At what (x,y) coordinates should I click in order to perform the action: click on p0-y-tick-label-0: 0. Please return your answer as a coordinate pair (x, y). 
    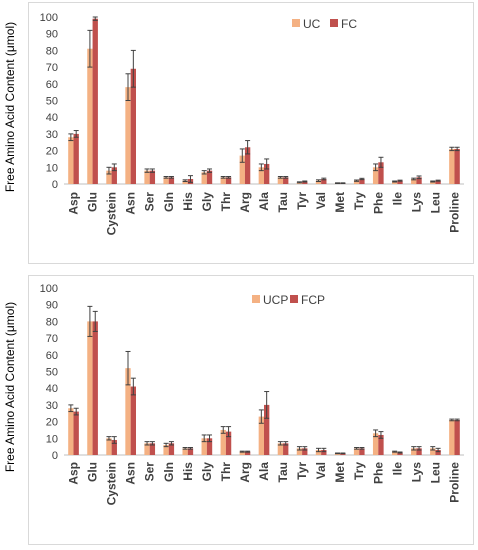
    Looking at the image, I should click on (55, 185).